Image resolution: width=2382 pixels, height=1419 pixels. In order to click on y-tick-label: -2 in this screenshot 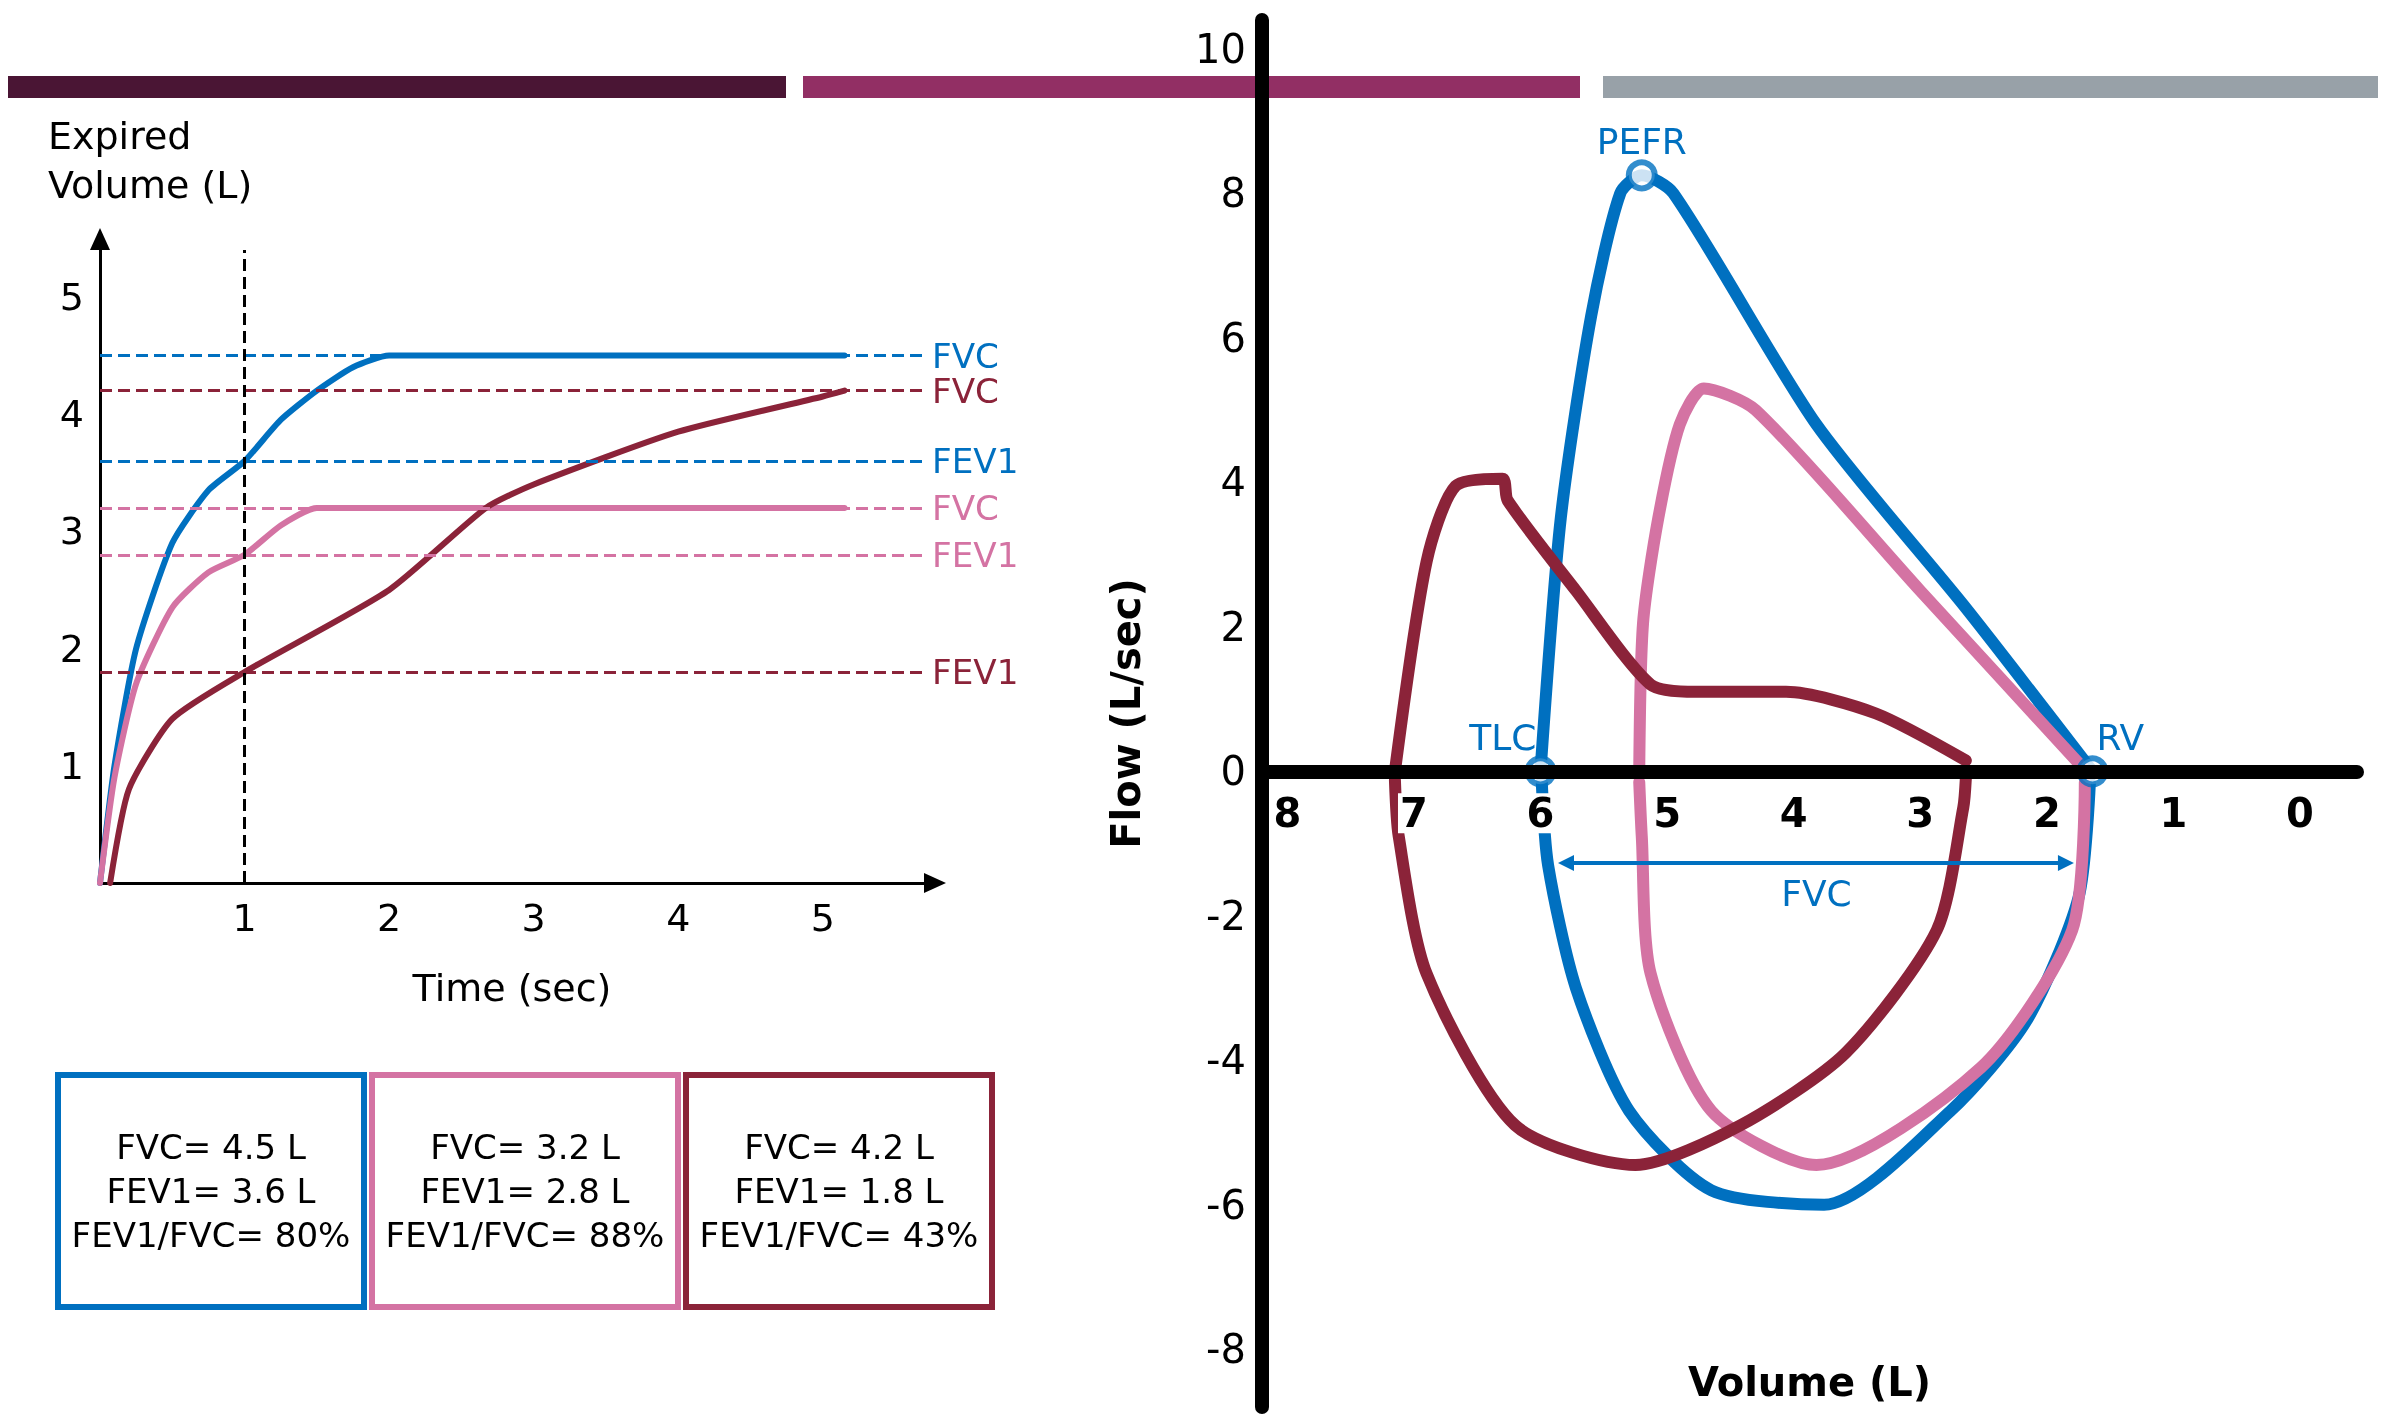, I will do `click(1226, 915)`.